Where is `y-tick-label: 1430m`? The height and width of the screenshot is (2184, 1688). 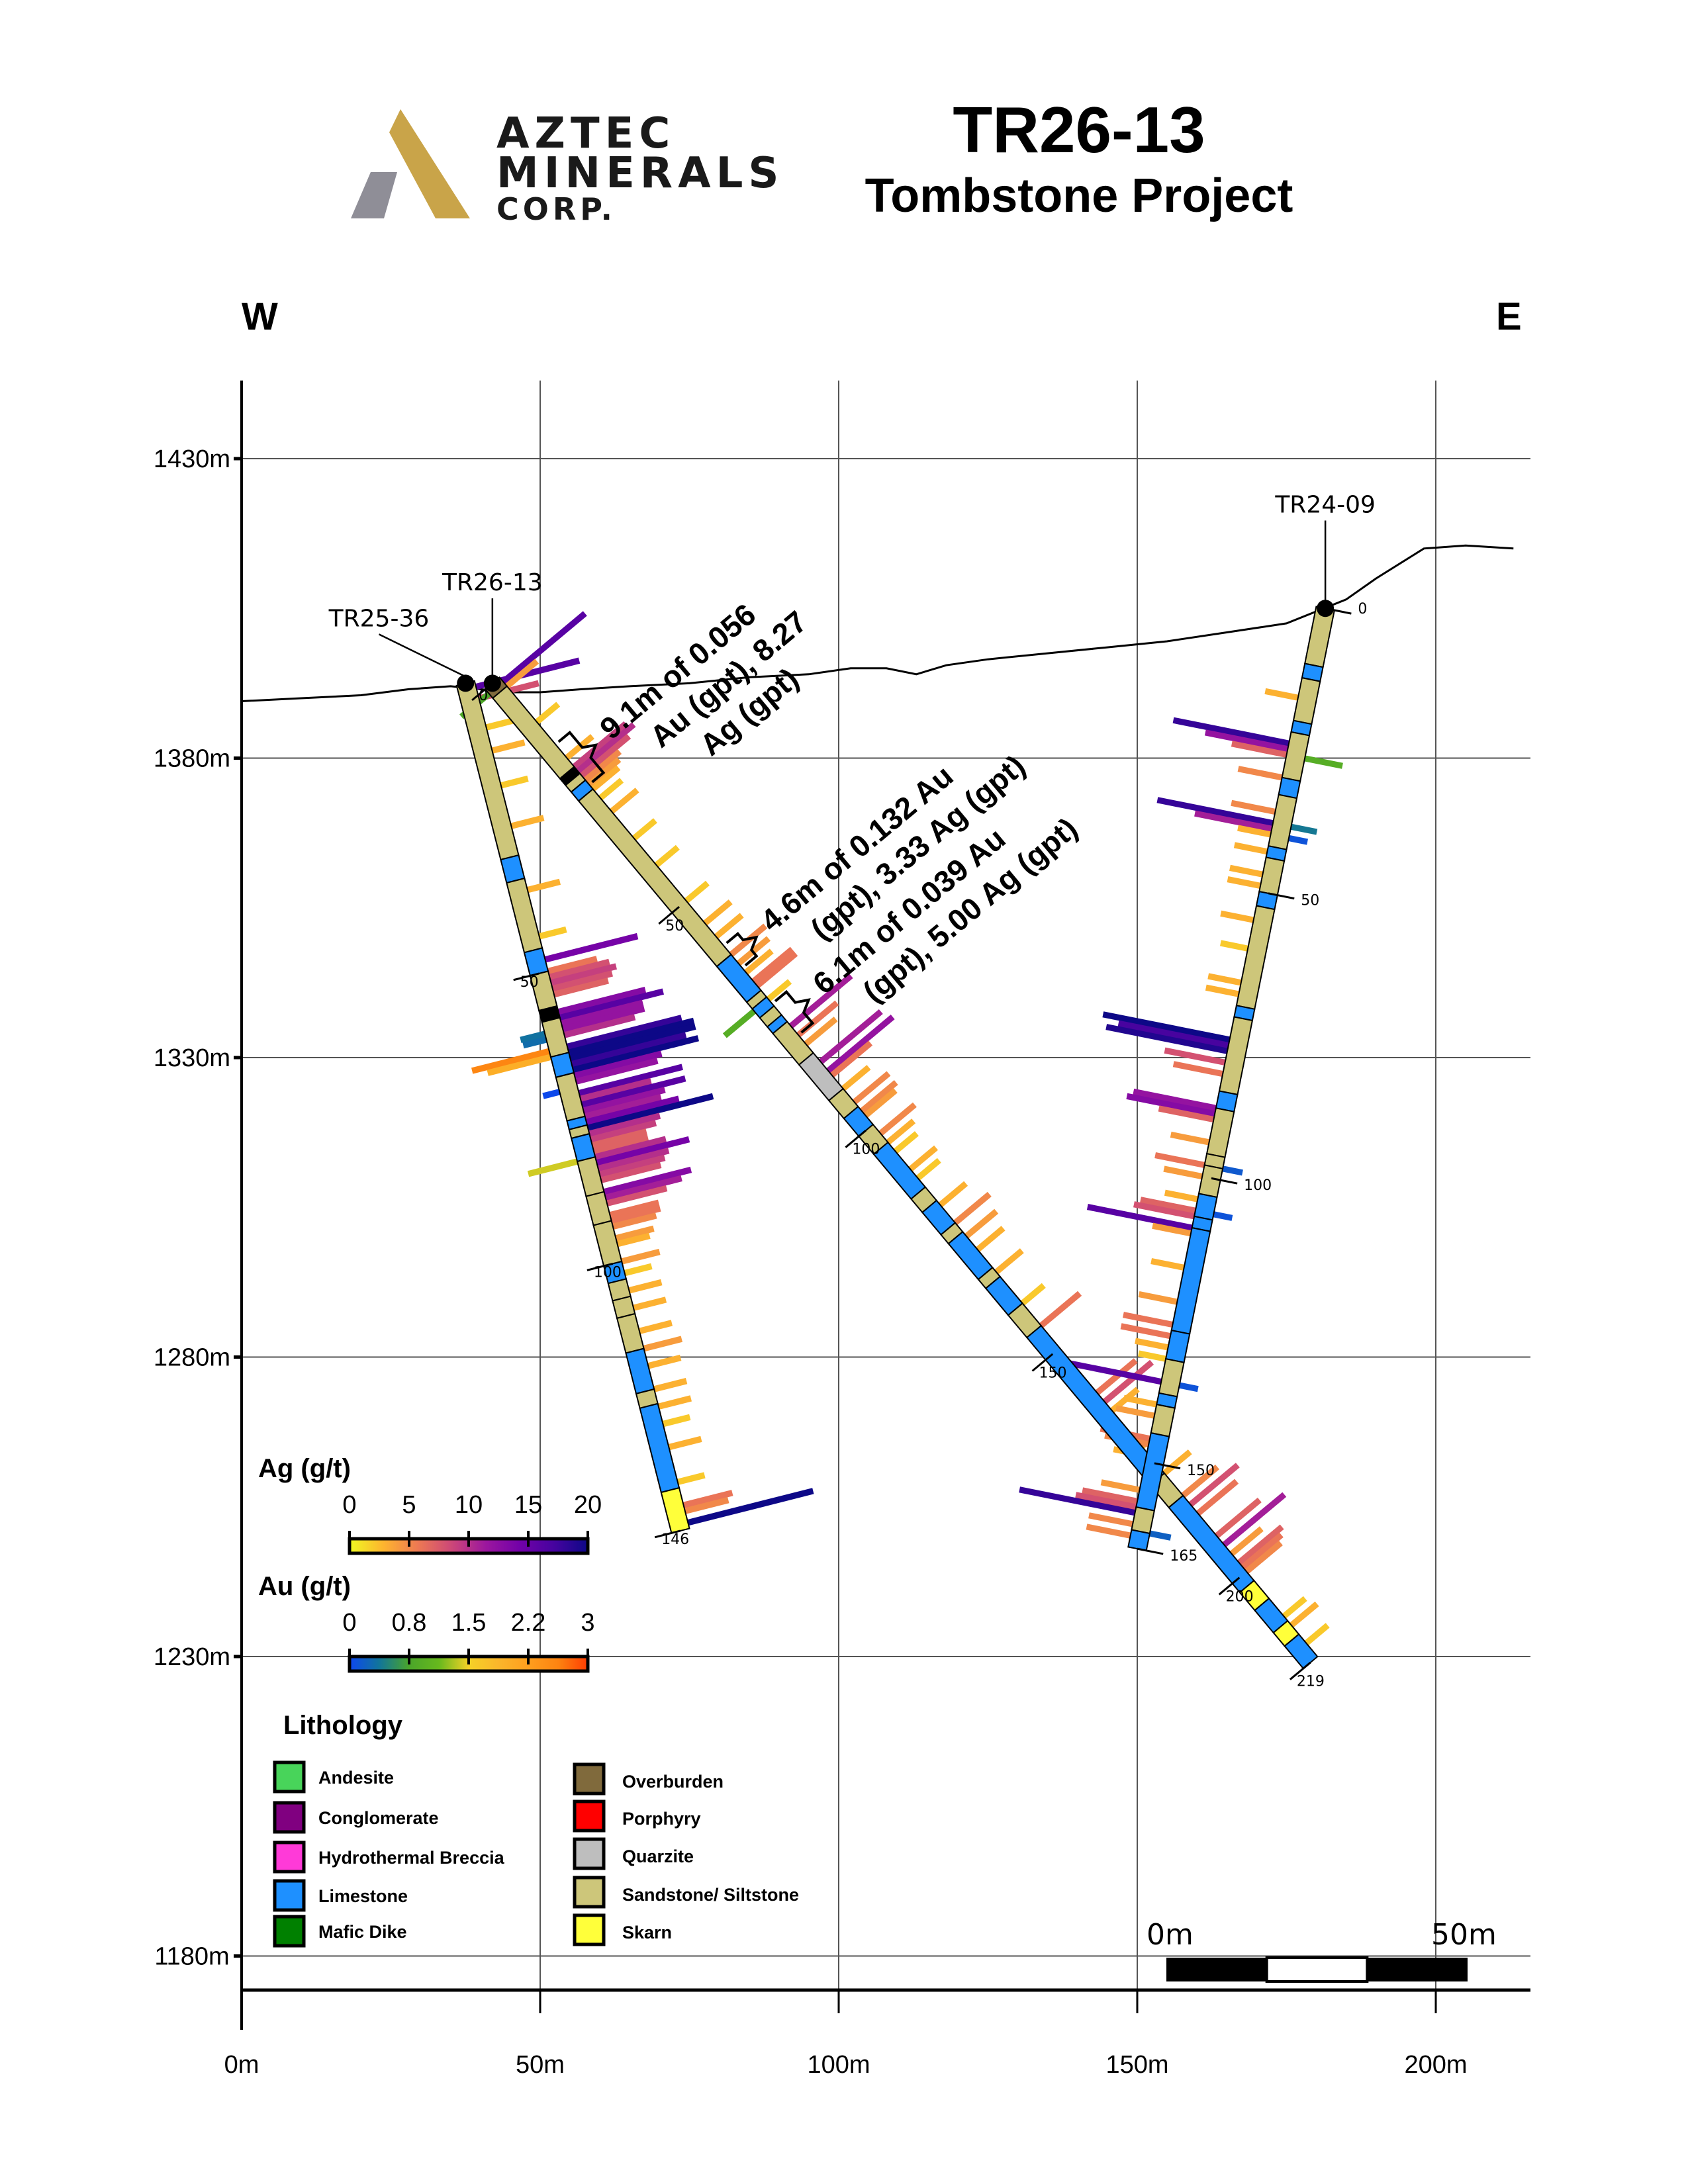
y-tick-label: 1430m is located at coordinates (192, 459).